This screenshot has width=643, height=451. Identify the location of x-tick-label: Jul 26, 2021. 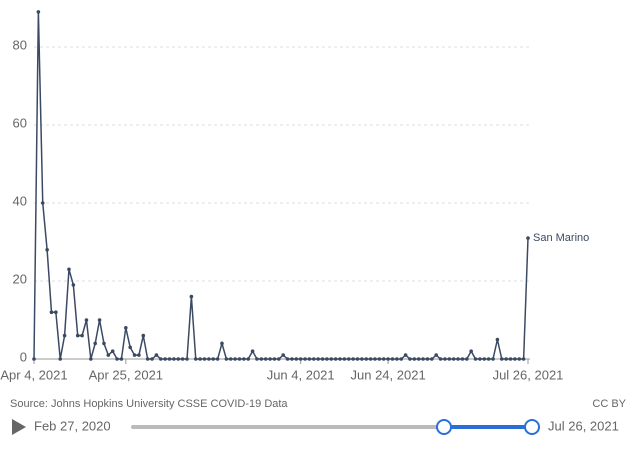
(528, 374).